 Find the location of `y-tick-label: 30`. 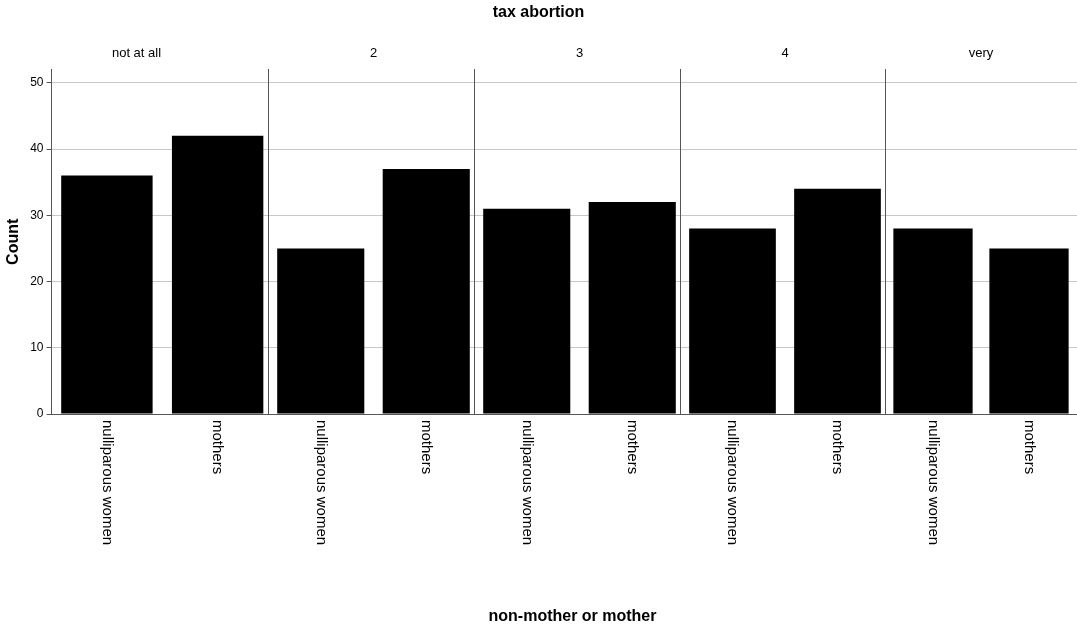

y-tick-label: 30 is located at coordinates (37, 214).